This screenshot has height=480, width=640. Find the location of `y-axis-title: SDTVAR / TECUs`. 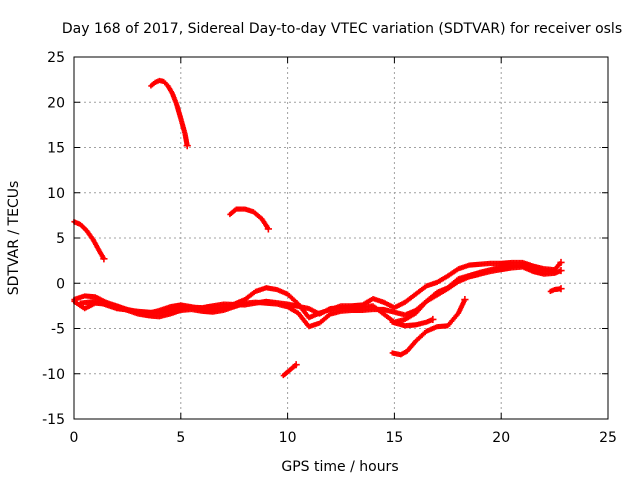

y-axis-title: SDTVAR / TECUs is located at coordinates (14, 238).